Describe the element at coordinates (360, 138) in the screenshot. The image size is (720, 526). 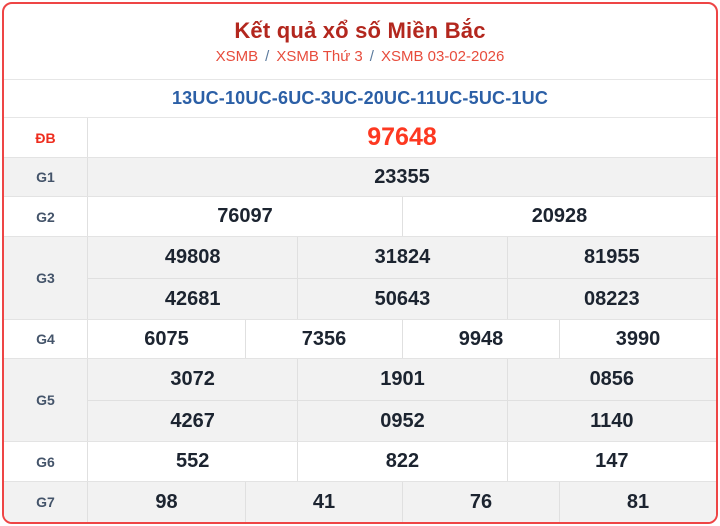
I see `table-row-db: ĐB 97648` at that location.